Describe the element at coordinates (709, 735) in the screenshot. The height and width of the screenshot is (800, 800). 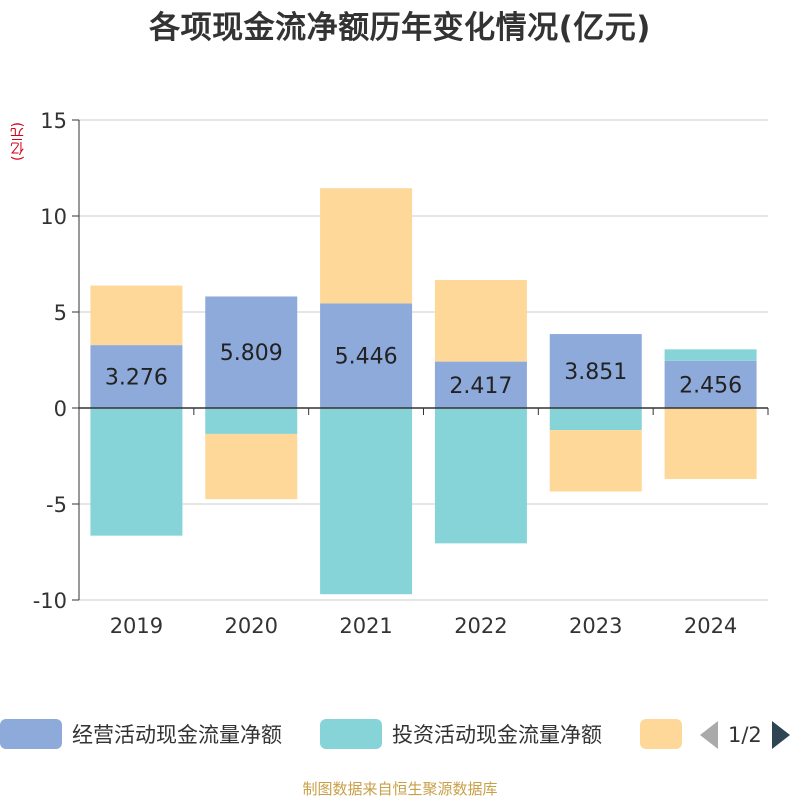
I see `legend-prev-page-icon` at that location.